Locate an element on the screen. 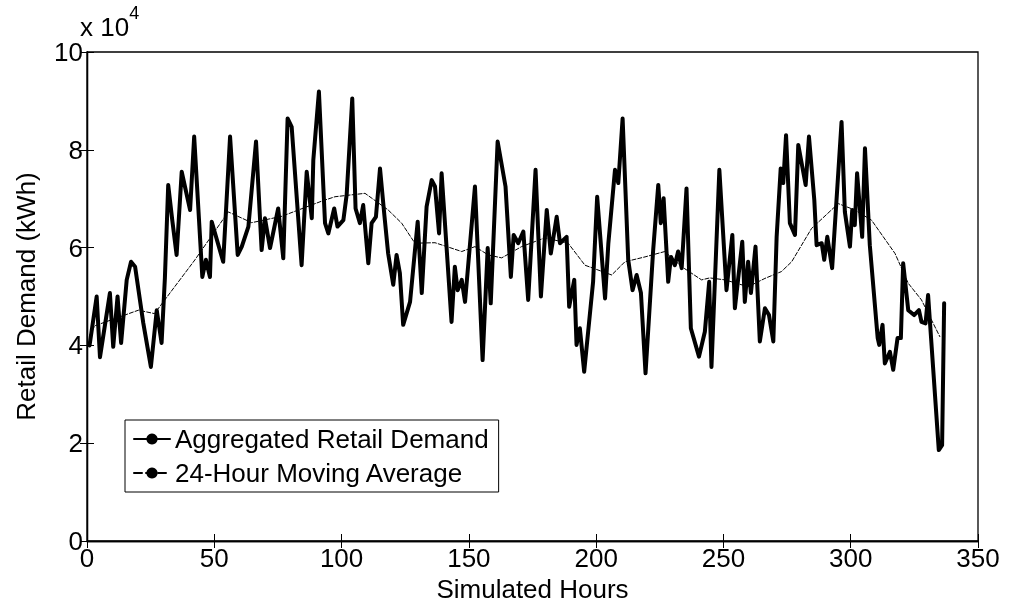 Image resolution: width=1017 pixels, height=610 pixels. y-tick-label: 6 is located at coordinates (75, 247).